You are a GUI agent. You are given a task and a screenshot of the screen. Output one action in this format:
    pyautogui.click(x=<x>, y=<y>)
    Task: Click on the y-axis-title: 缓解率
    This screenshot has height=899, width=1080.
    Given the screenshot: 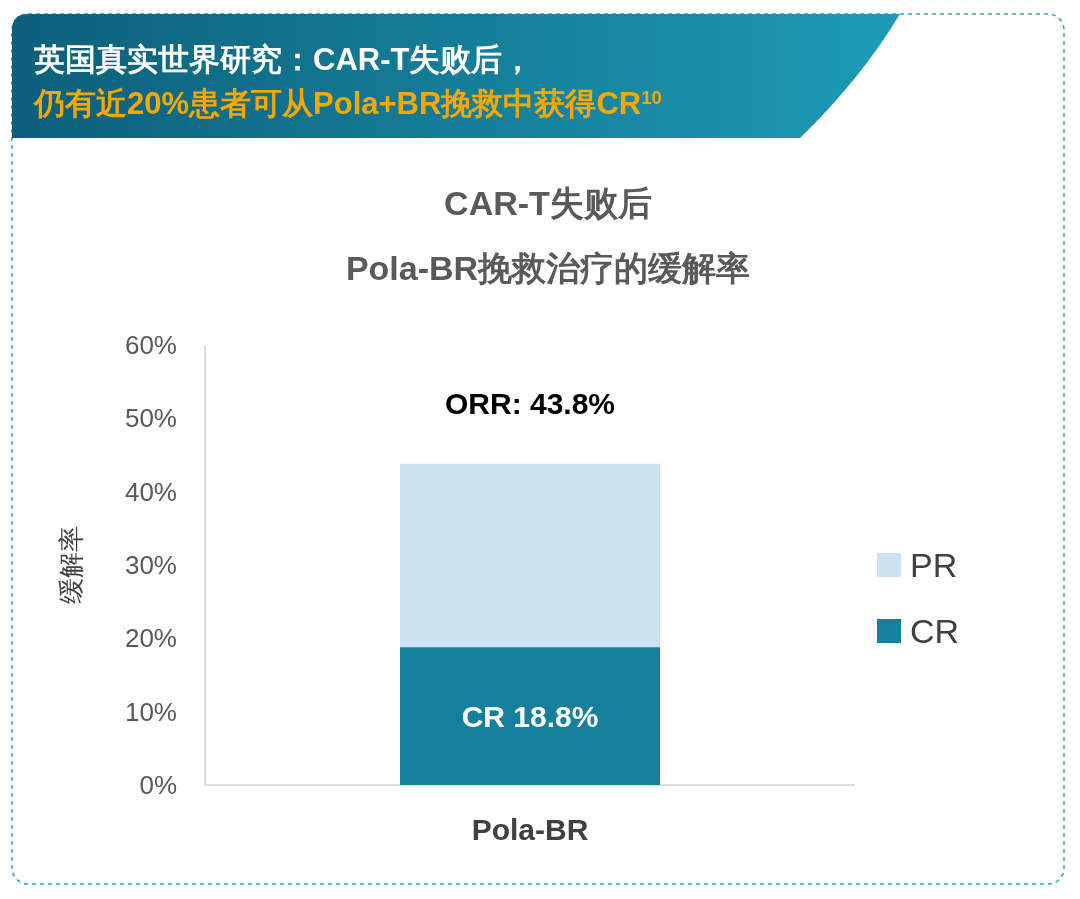 What is the action you would take?
    pyautogui.click(x=71, y=565)
    